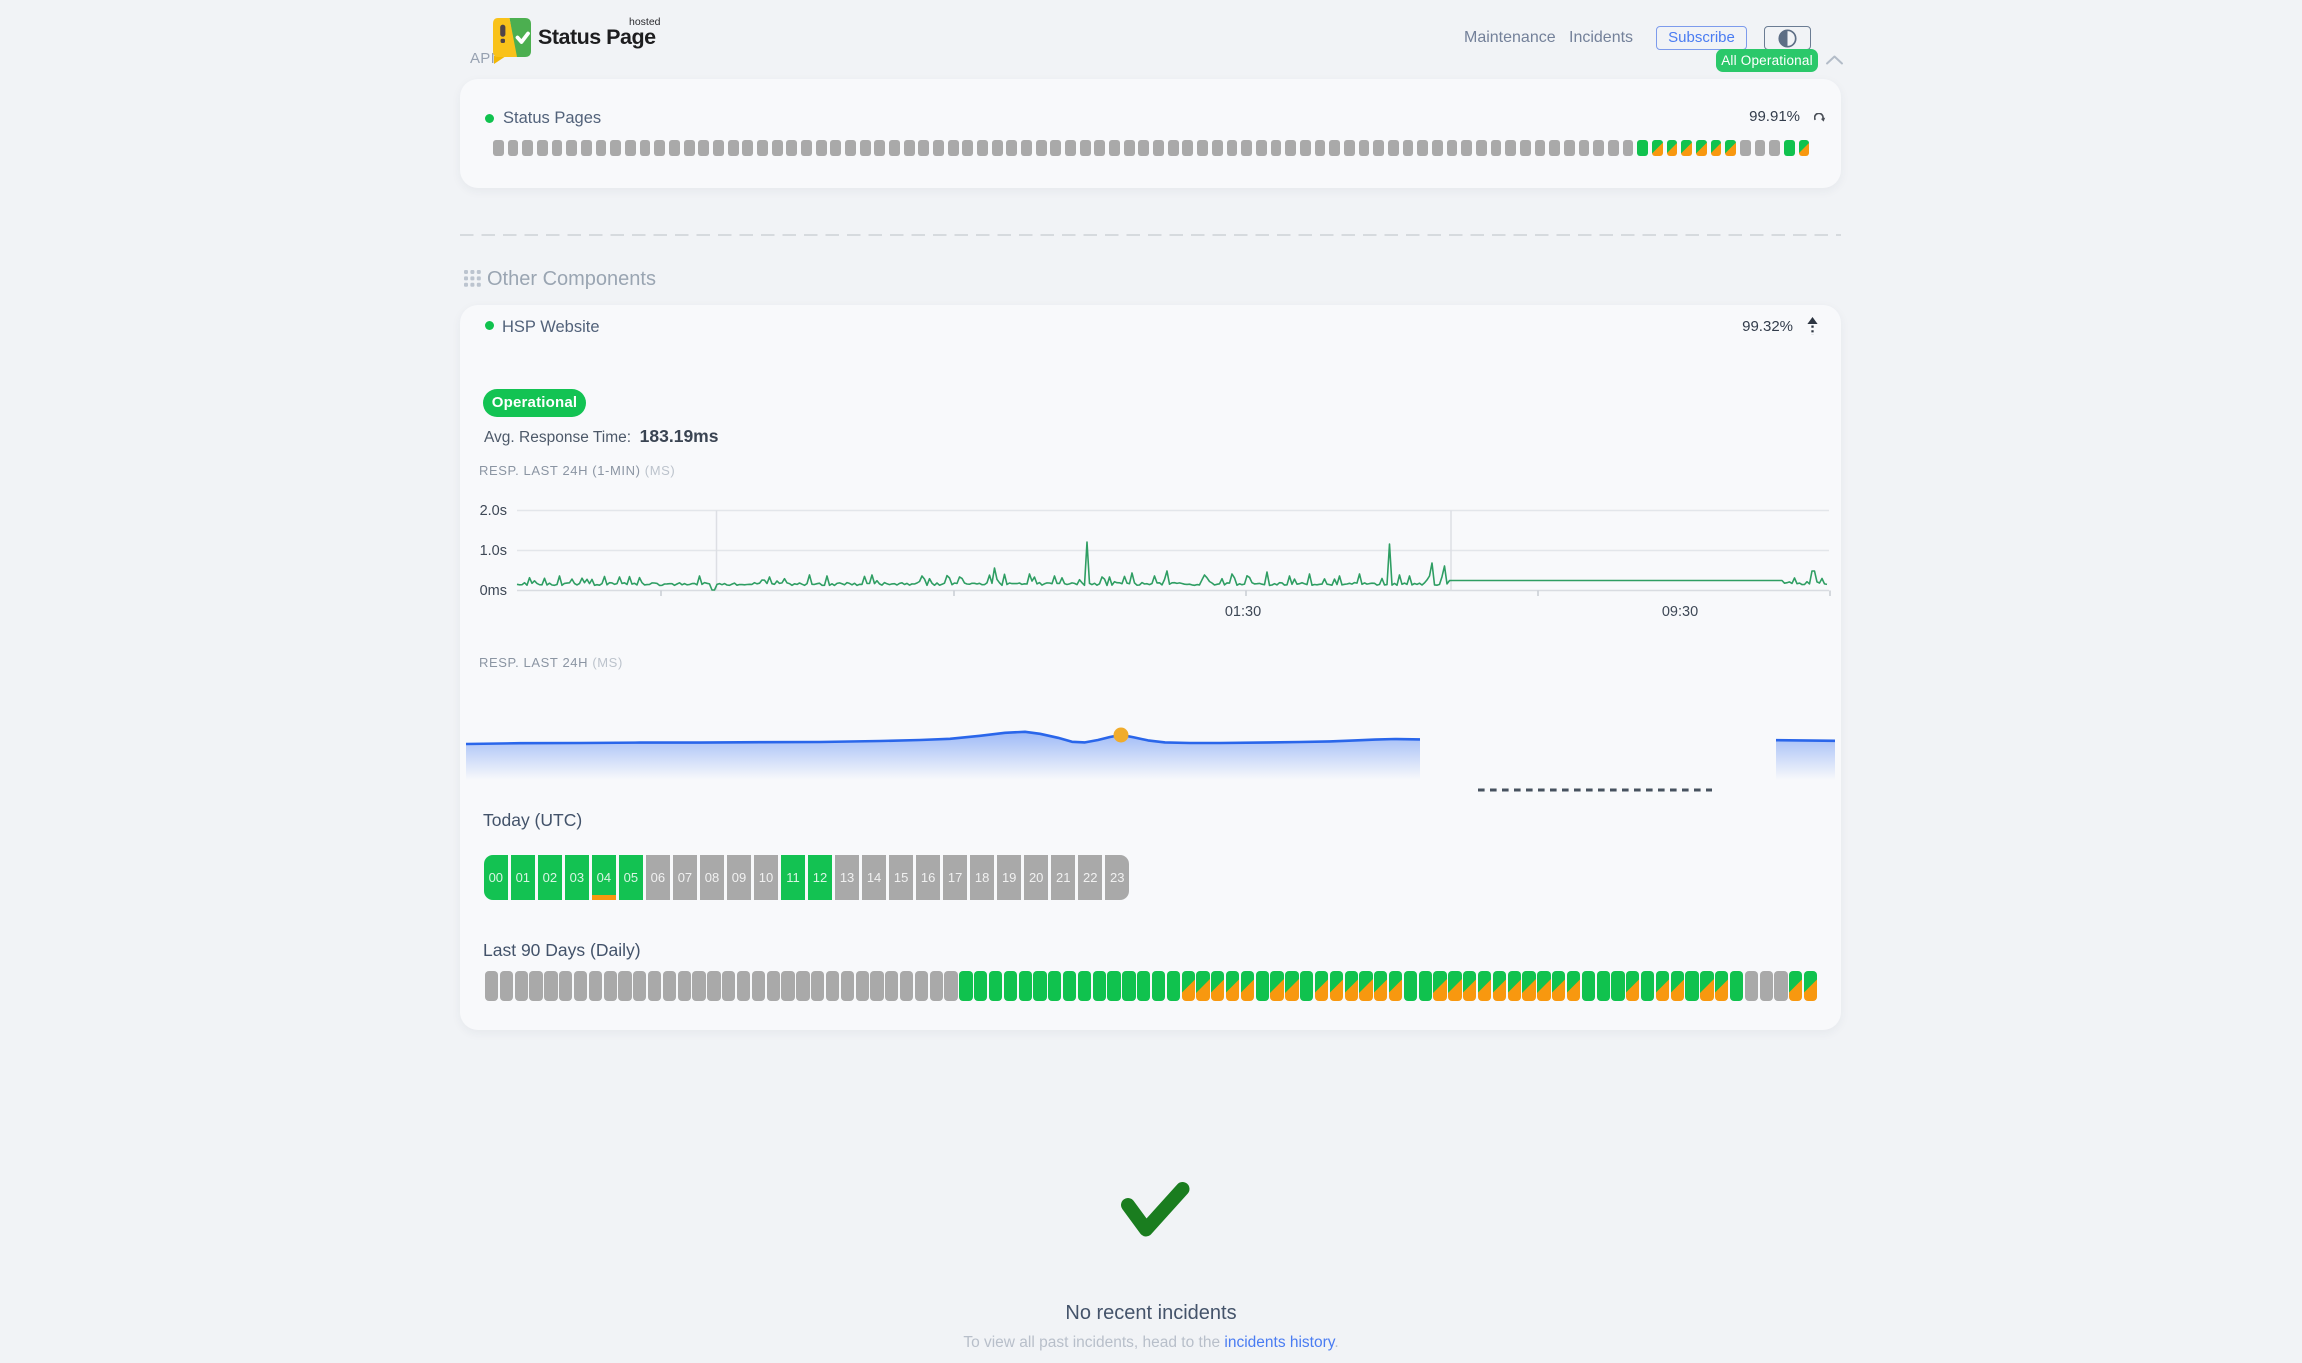 This screenshot has width=2302, height=1363. Describe the element at coordinates (1680, 612) in the screenshot. I see `svg-text: 09:30` at that location.